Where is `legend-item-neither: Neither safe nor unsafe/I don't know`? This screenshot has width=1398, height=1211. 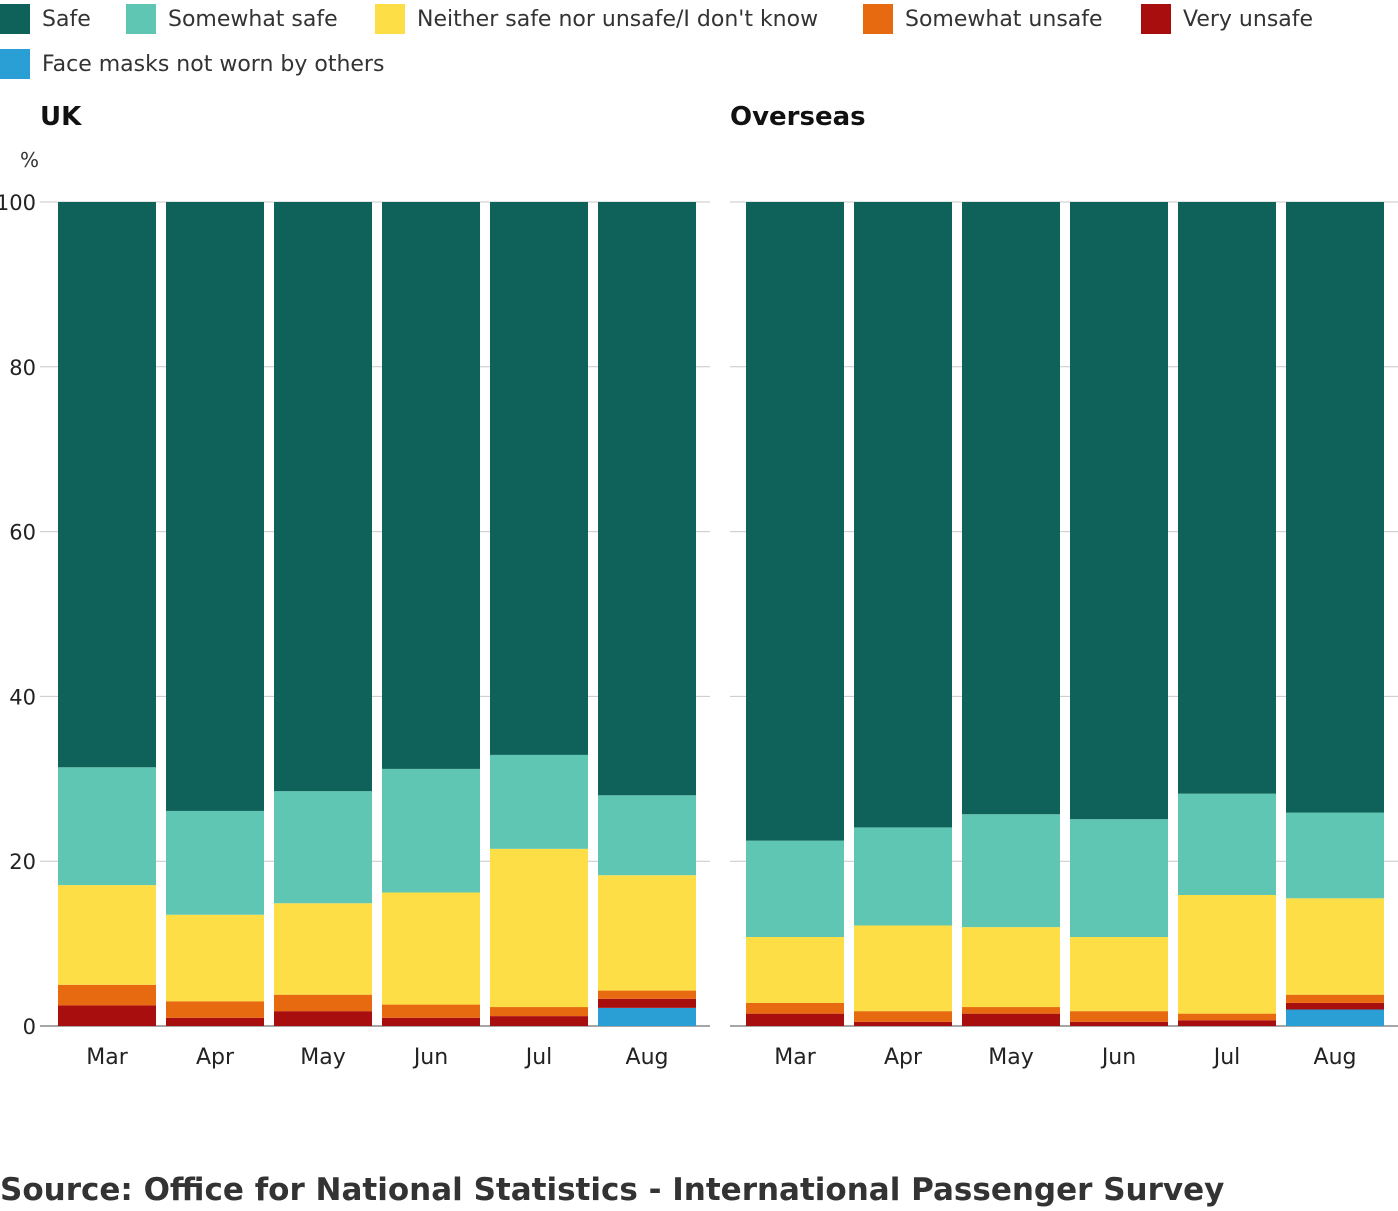
legend-item-neither: Neither safe nor unsafe/I don't know is located at coordinates (596, 19).